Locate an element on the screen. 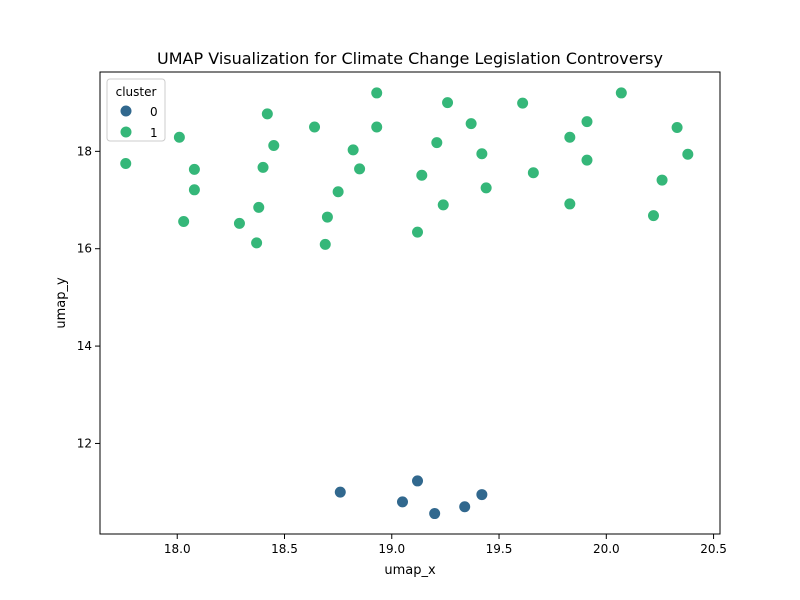  y-axis-label: umap_y is located at coordinates (61, 303).